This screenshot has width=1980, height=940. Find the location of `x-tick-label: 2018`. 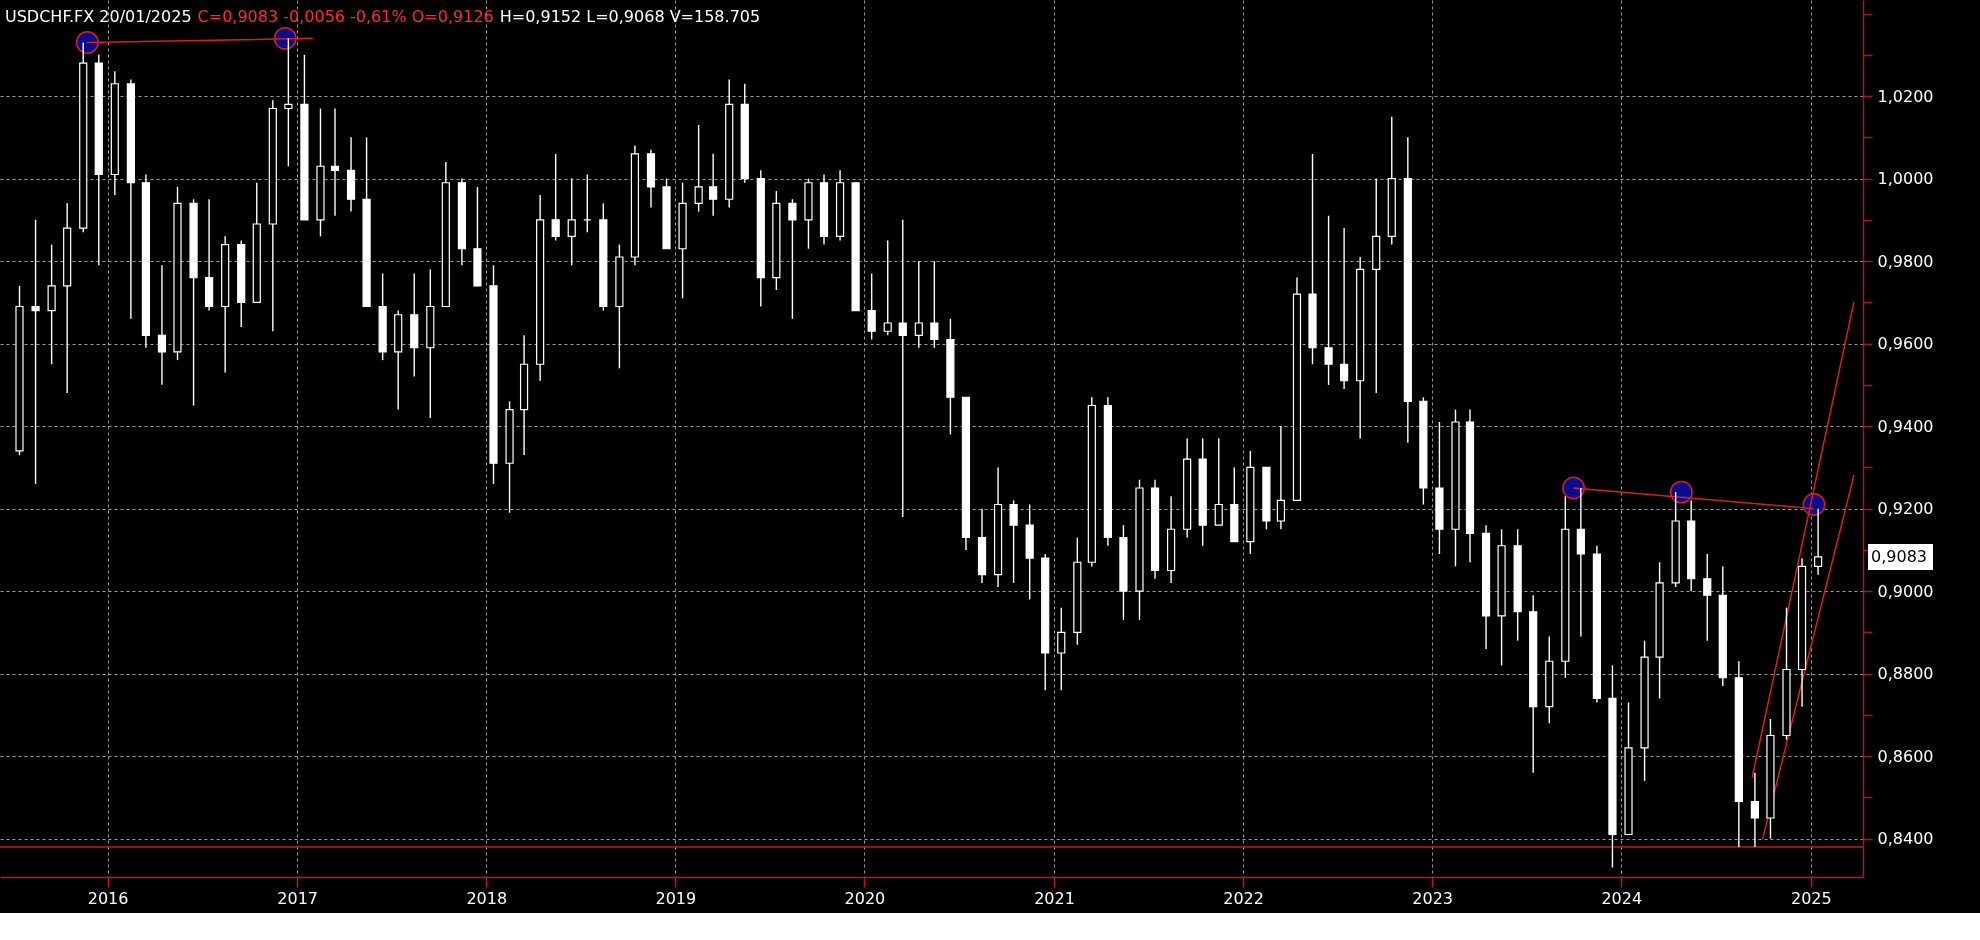

x-tick-label: 2018 is located at coordinates (487, 898).